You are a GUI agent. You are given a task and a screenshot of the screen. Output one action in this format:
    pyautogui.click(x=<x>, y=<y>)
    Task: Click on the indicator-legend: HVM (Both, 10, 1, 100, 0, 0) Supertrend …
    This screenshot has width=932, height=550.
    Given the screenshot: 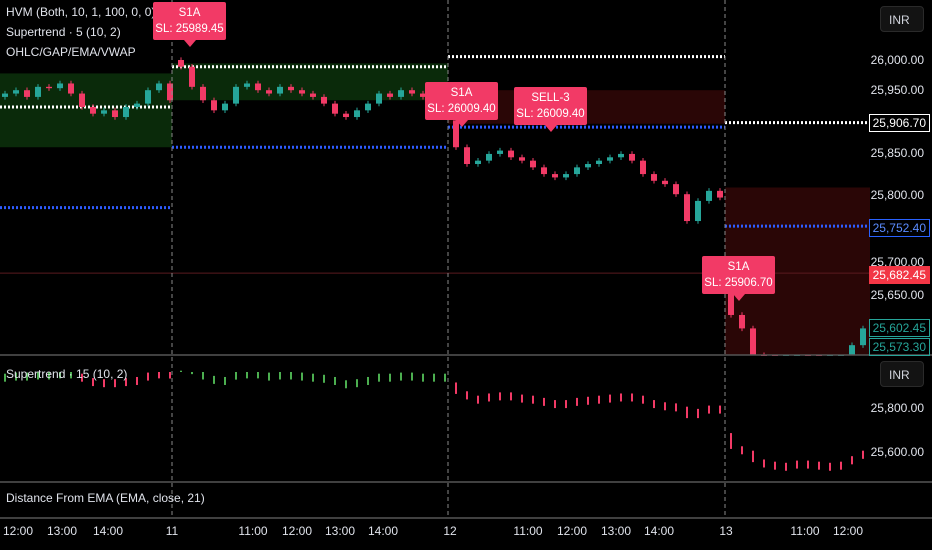 What is the action you would take?
    pyautogui.click(x=80, y=32)
    